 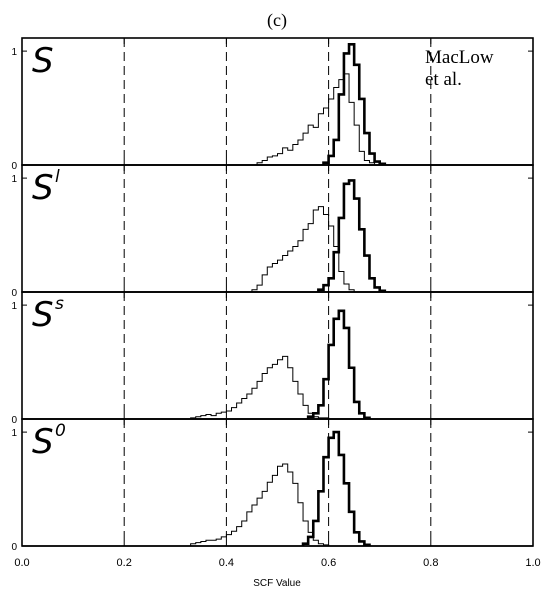 I want to click on x-tick-label: 0.8, so click(x=430, y=563).